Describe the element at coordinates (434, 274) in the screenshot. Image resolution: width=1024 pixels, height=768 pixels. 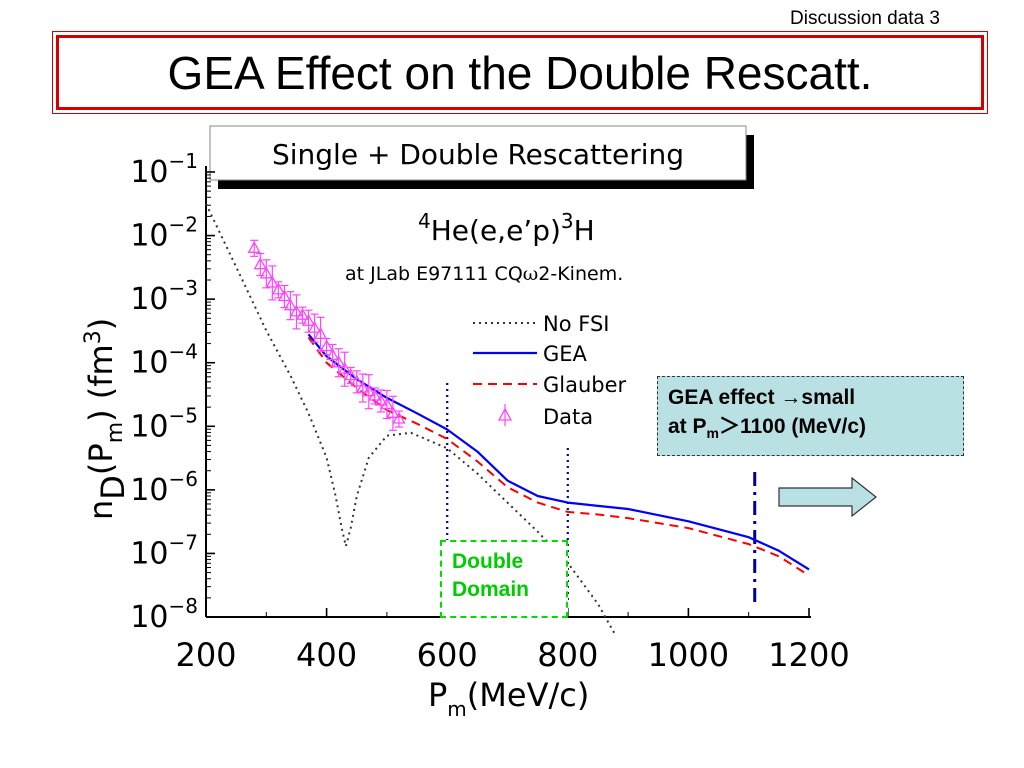
I see `kinematics-part: at JLab E97111 CQ` at that location.